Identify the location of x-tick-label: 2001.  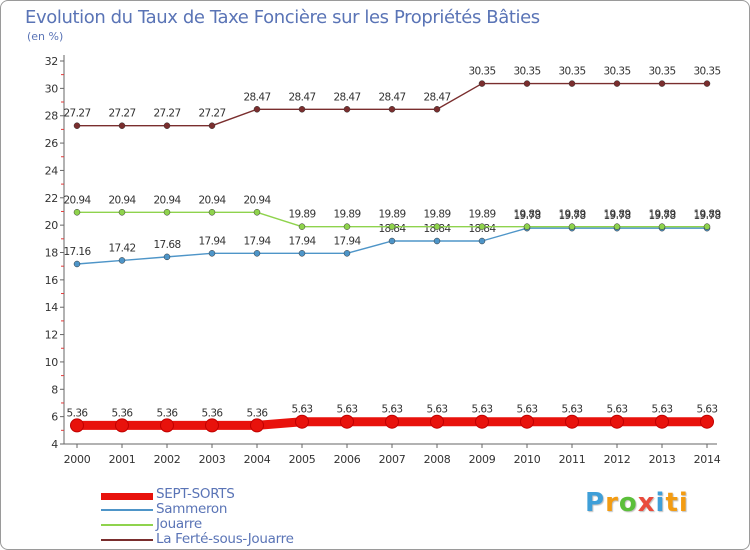
(122, 459).